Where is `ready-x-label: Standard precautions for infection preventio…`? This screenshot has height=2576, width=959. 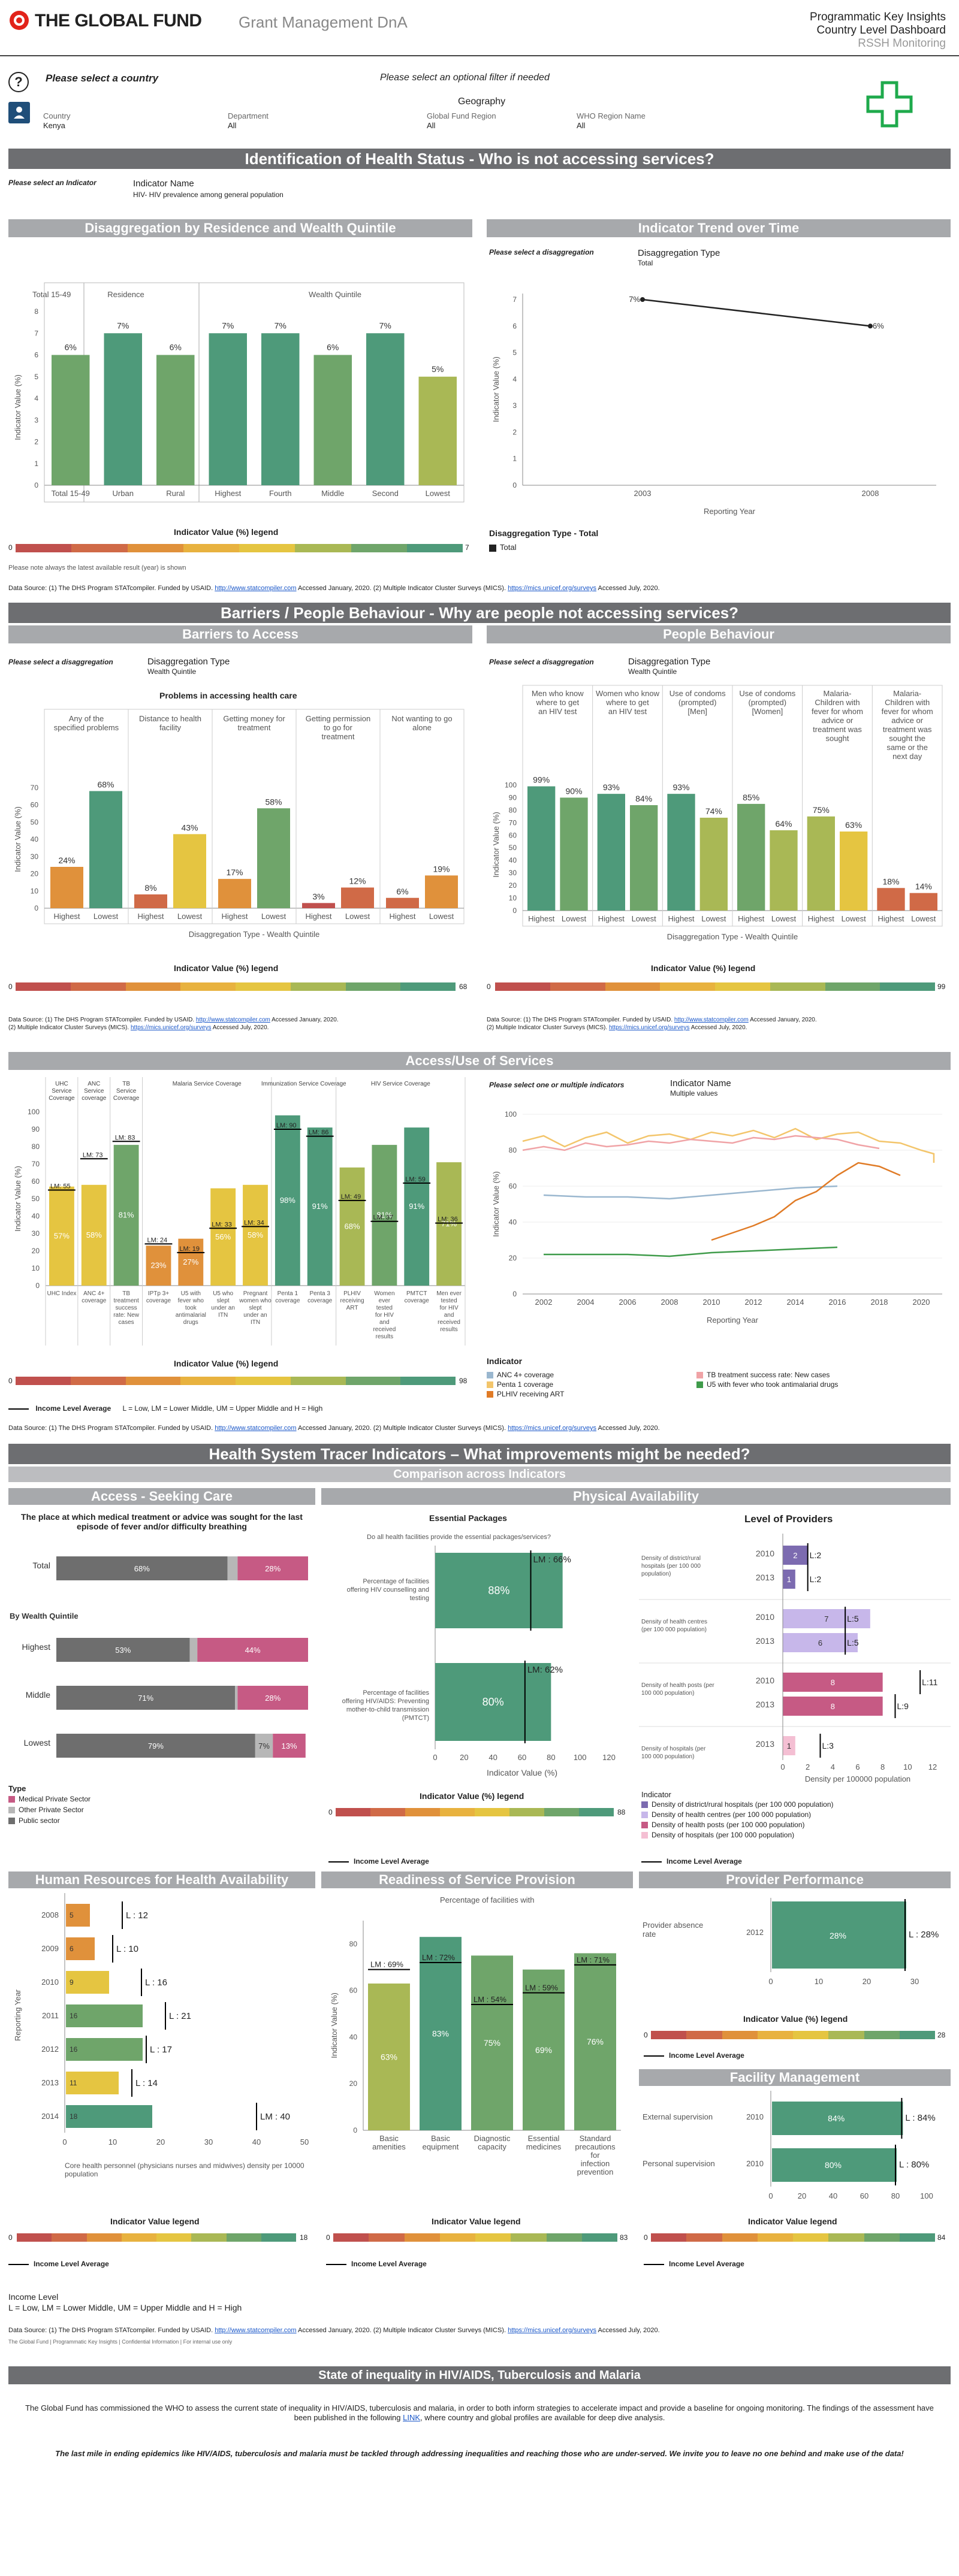 ready-x-label: Standard precautions for infection preventio… is located at coordinates (595, 2155).